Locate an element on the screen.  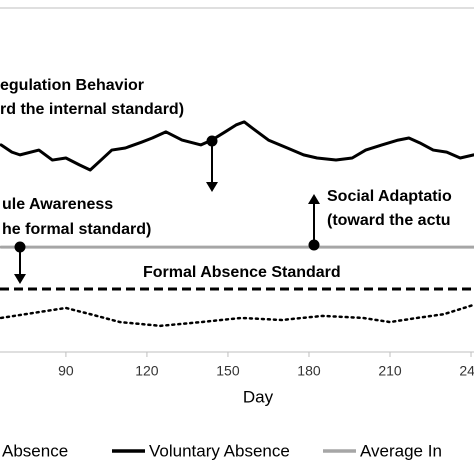
annotation: he formal standard) is located at coordinates (76, 229).